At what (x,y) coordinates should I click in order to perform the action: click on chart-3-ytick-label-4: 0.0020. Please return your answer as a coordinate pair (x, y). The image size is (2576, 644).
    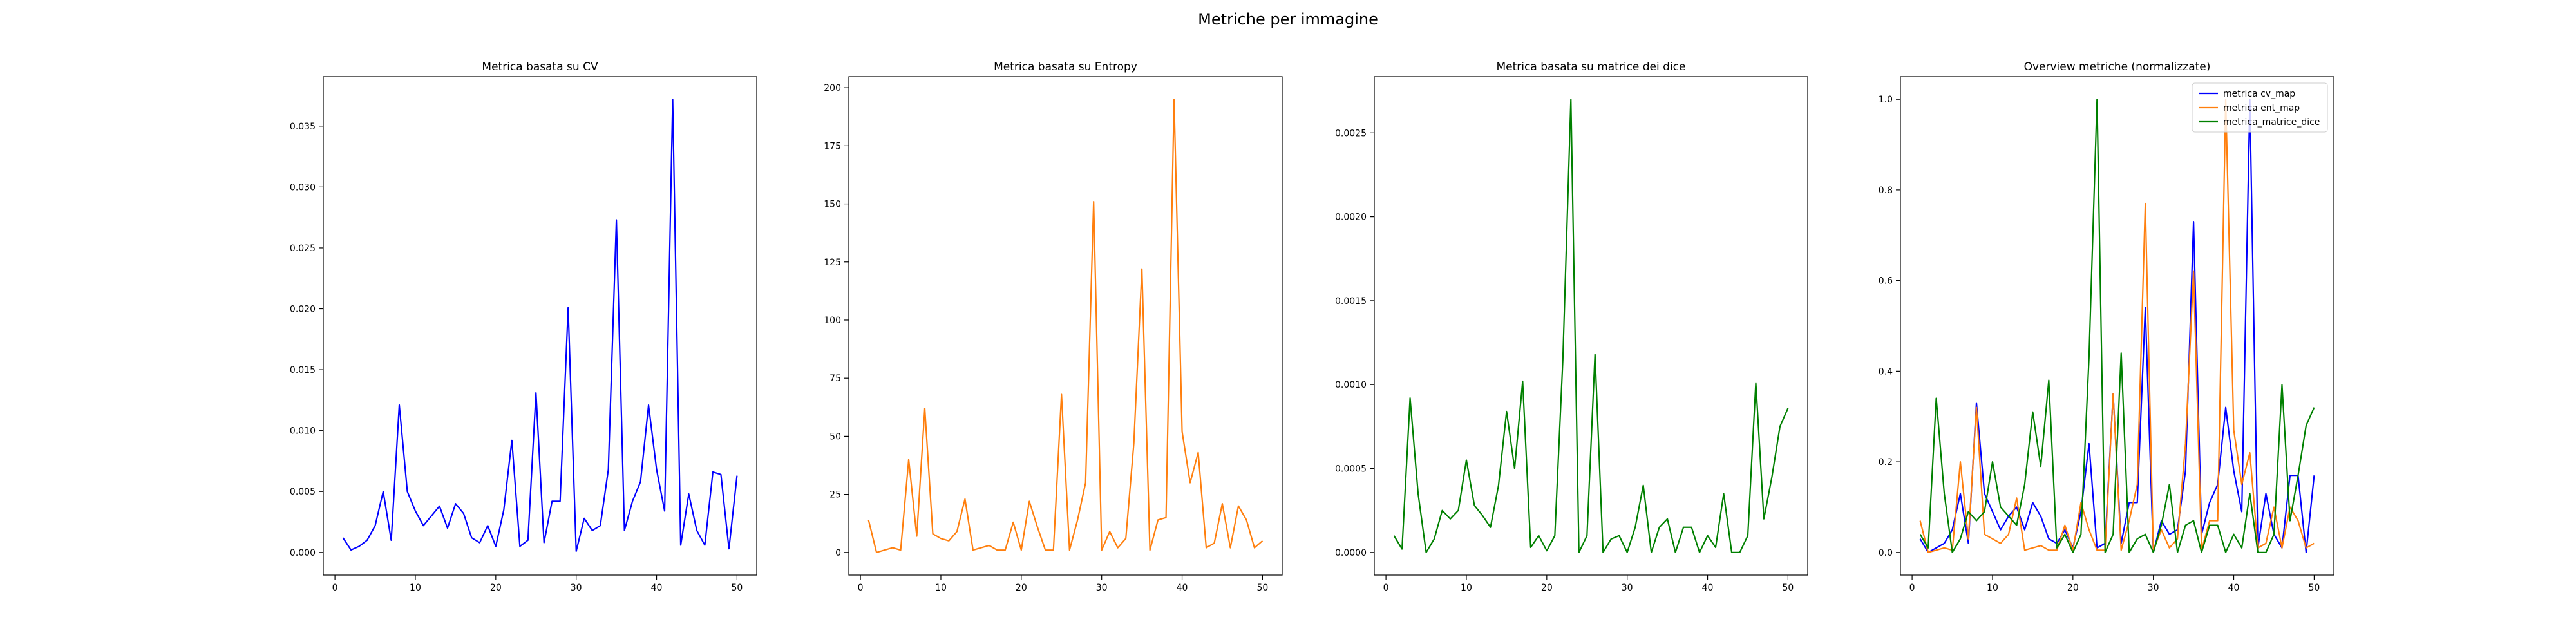
    Looking at the image, I should click on (1351, 218).